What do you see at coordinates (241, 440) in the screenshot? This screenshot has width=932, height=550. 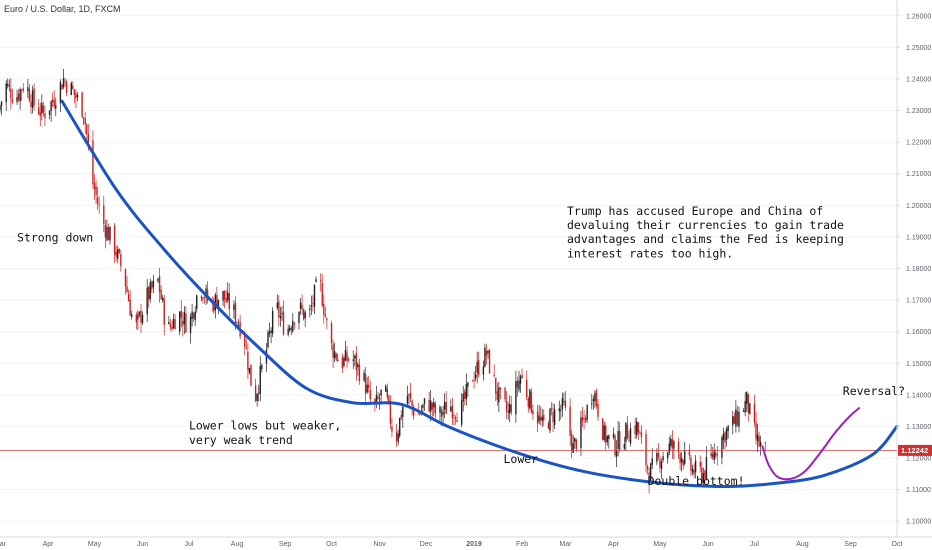 I see `annotation-text: very weak trend` at bounding box center [241, 440].